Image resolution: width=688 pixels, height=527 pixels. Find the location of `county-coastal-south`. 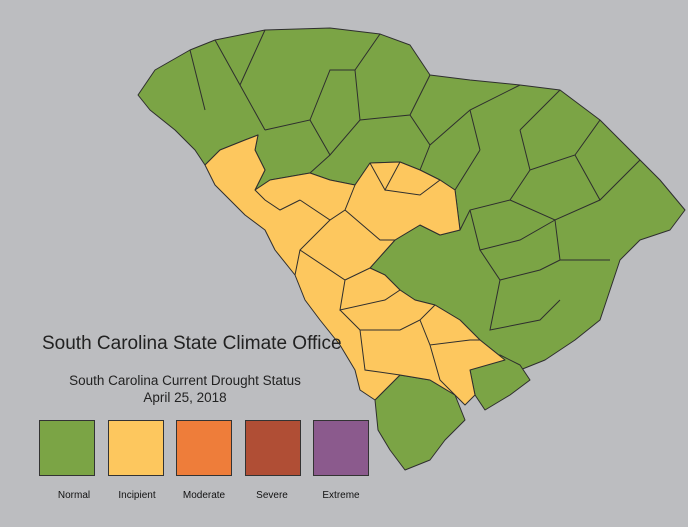

county-coastal-south is located at coordinates (500, 382).